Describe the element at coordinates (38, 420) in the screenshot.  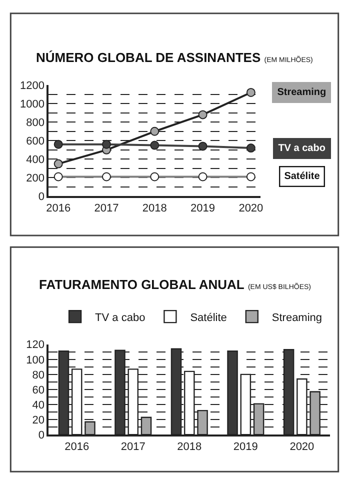
I see `y-tick-label: 20` at that location.